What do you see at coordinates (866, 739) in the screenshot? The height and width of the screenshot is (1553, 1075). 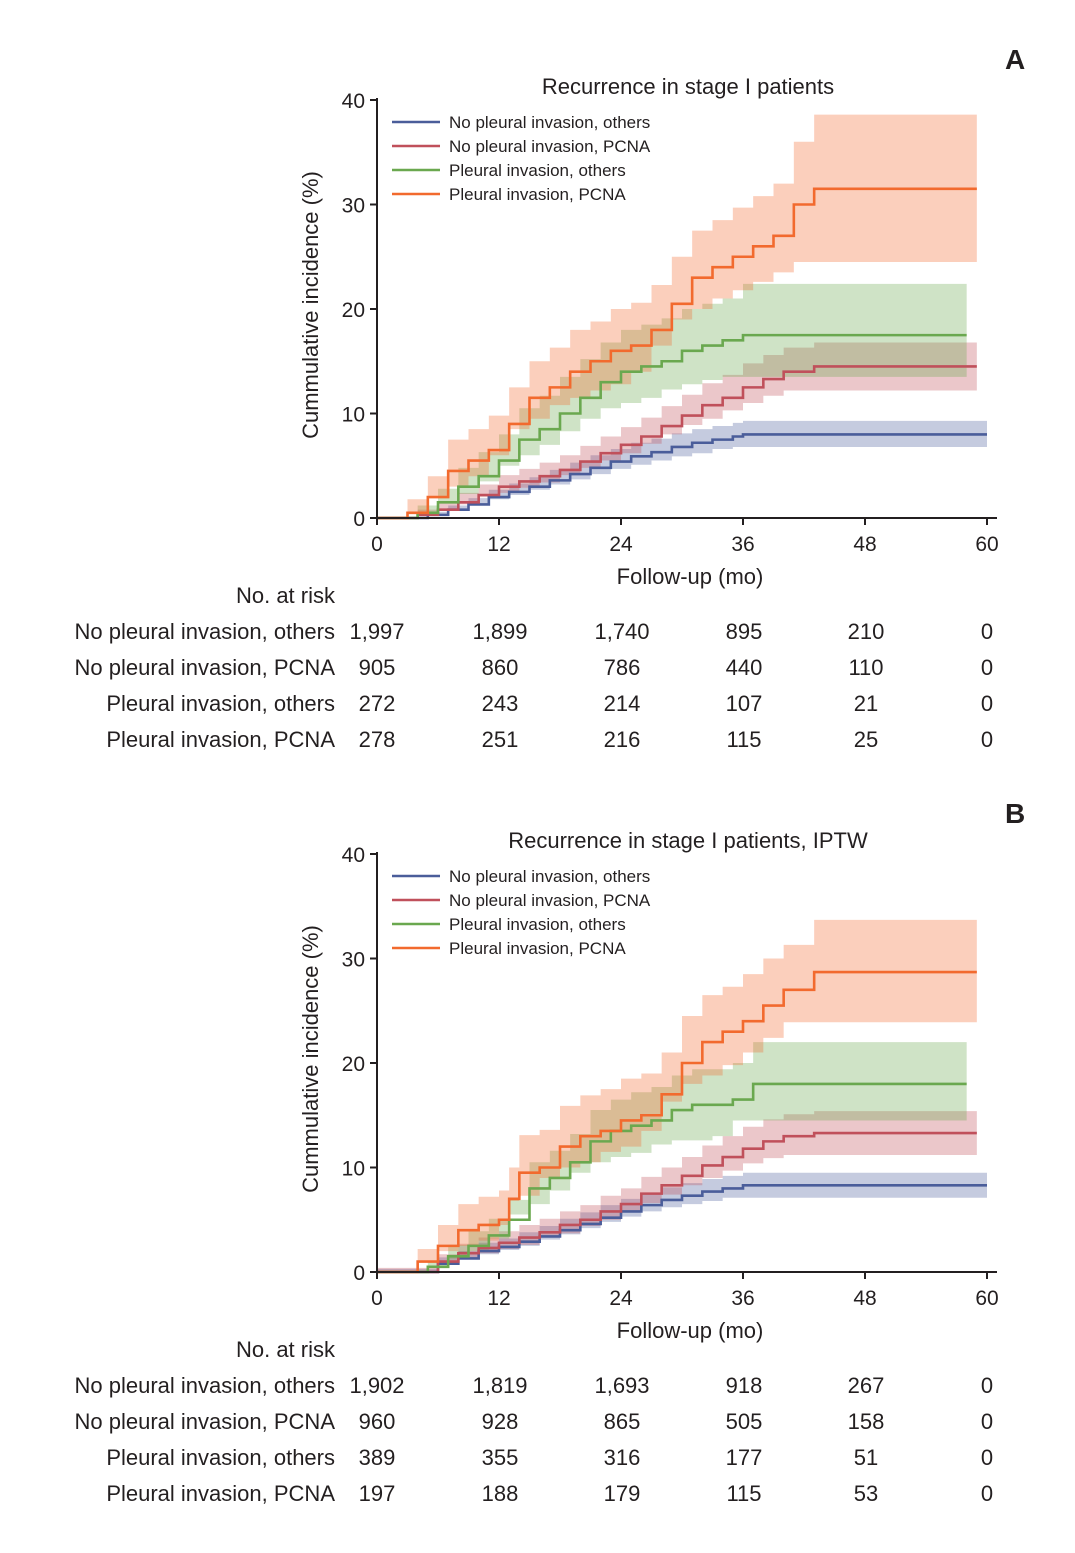 I see `at-risk-value: 25` at bounding box center [866, 739].